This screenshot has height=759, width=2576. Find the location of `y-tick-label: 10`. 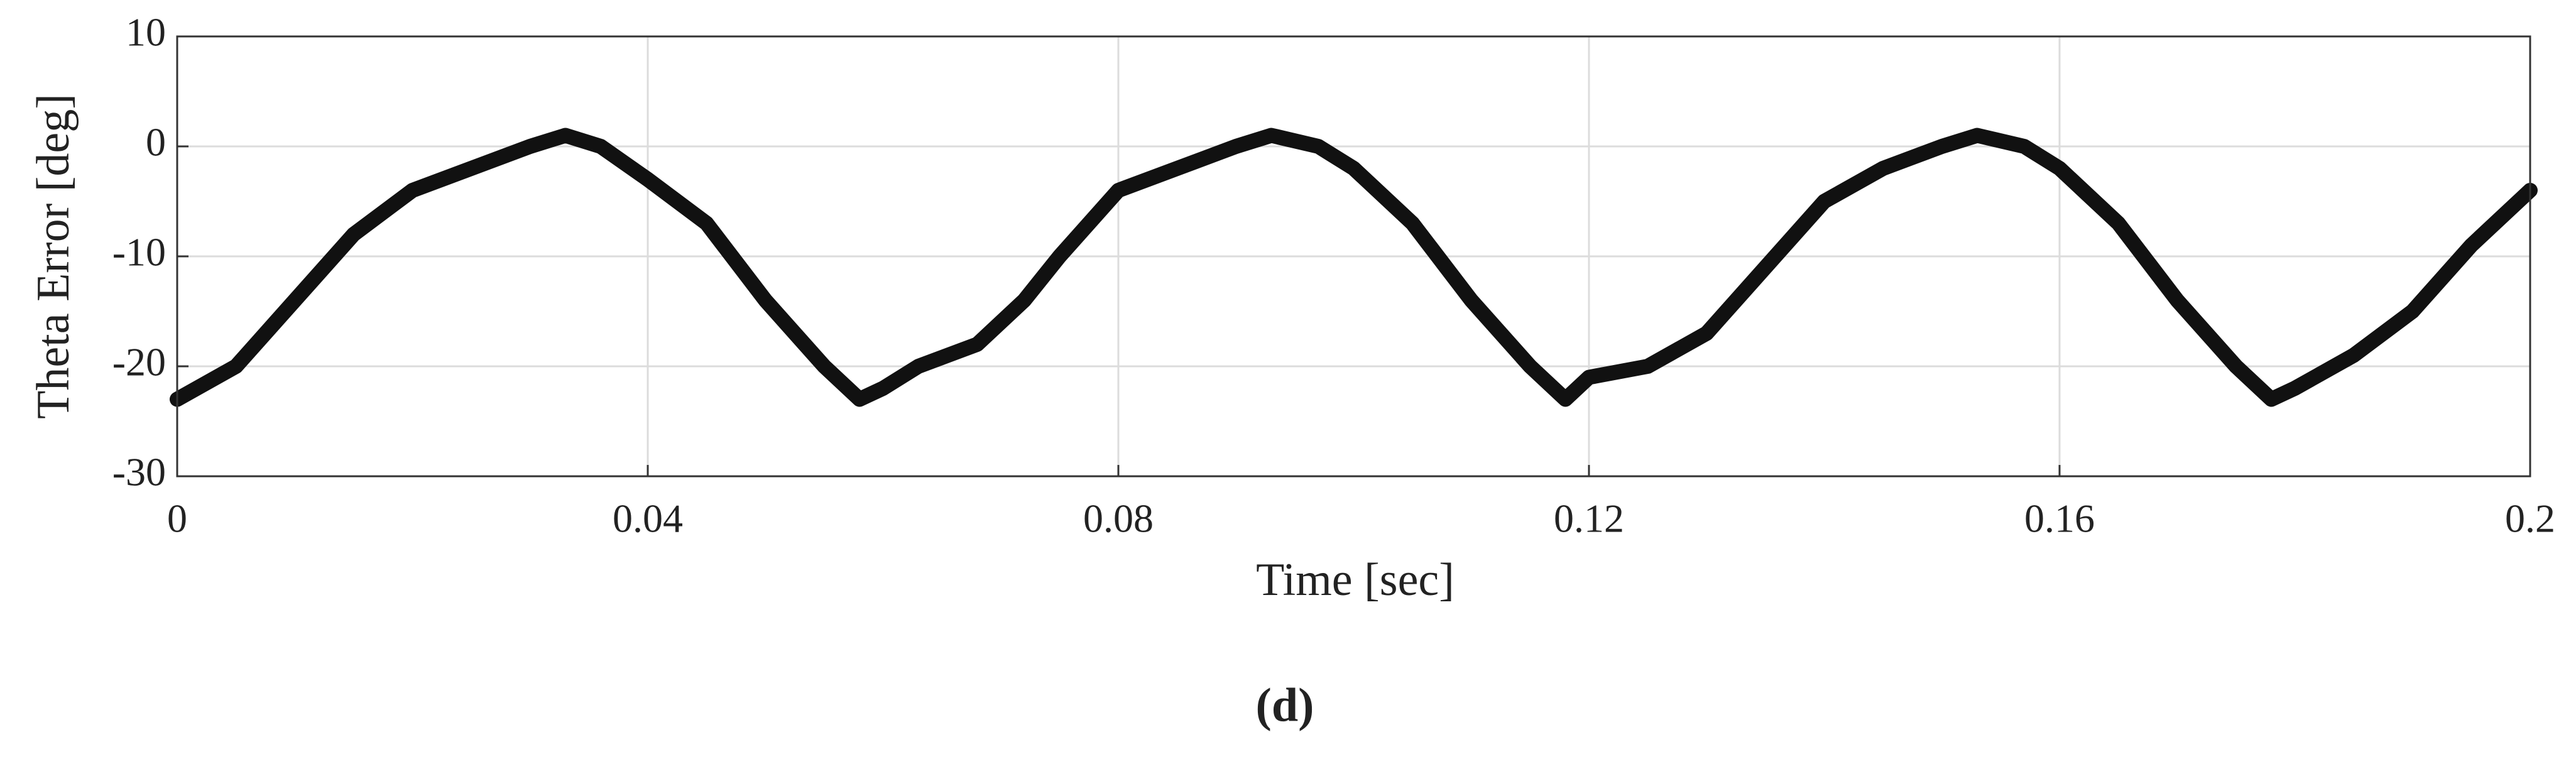

y-tick-label: 10 is located at coordinates (146, 32).